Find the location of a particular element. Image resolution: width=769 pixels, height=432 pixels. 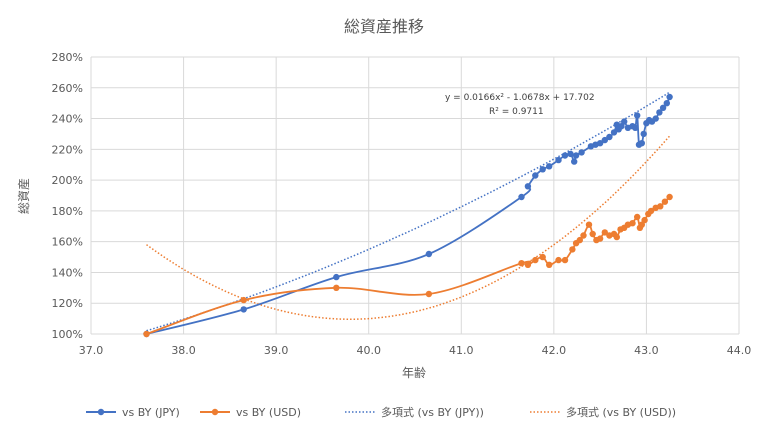

y-tick-label: 240% is located at coordinates (67, 119).